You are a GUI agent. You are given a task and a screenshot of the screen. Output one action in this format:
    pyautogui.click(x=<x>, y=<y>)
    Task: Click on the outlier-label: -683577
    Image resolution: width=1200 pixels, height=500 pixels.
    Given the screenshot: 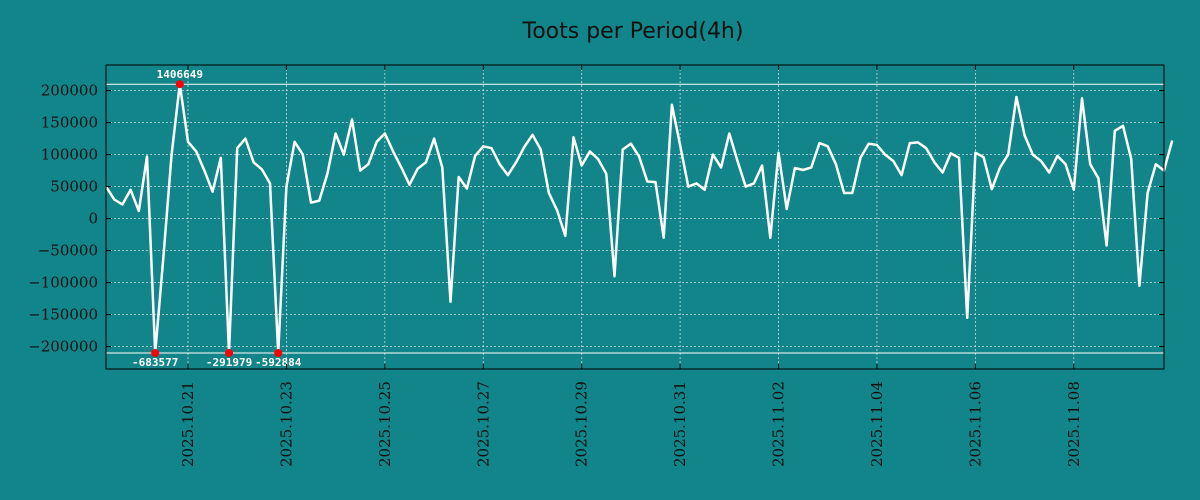 What is the action you would take?
    pyautogui.click(x=155, y=362)
    